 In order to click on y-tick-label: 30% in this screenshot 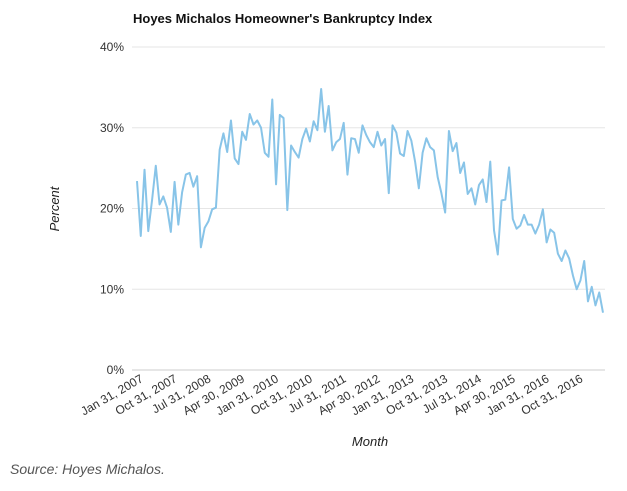, I will do `click(112, 128)`.